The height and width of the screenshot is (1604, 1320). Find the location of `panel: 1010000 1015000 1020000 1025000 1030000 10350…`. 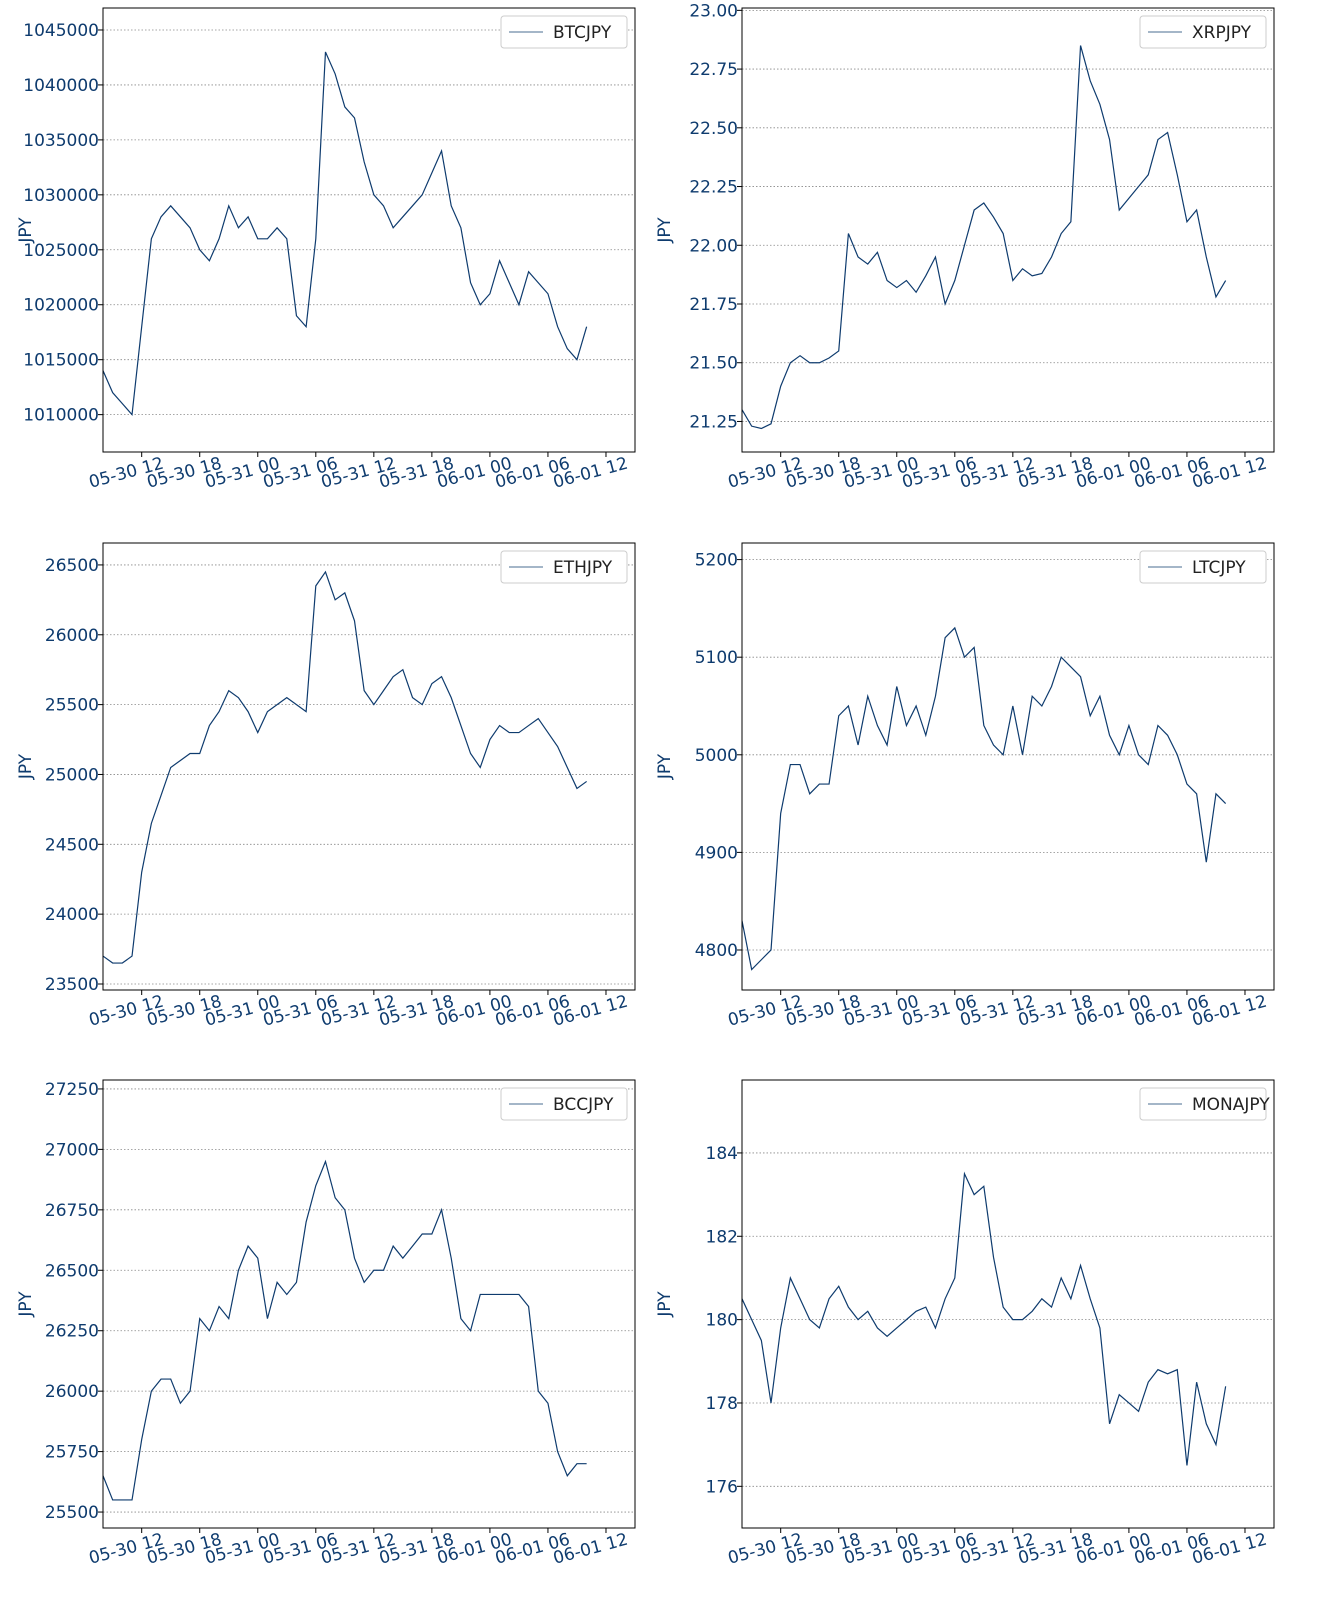

panel: 1010000 1015000 1020000 1025000 1030000 10350… is located at coordinates (326, 250).